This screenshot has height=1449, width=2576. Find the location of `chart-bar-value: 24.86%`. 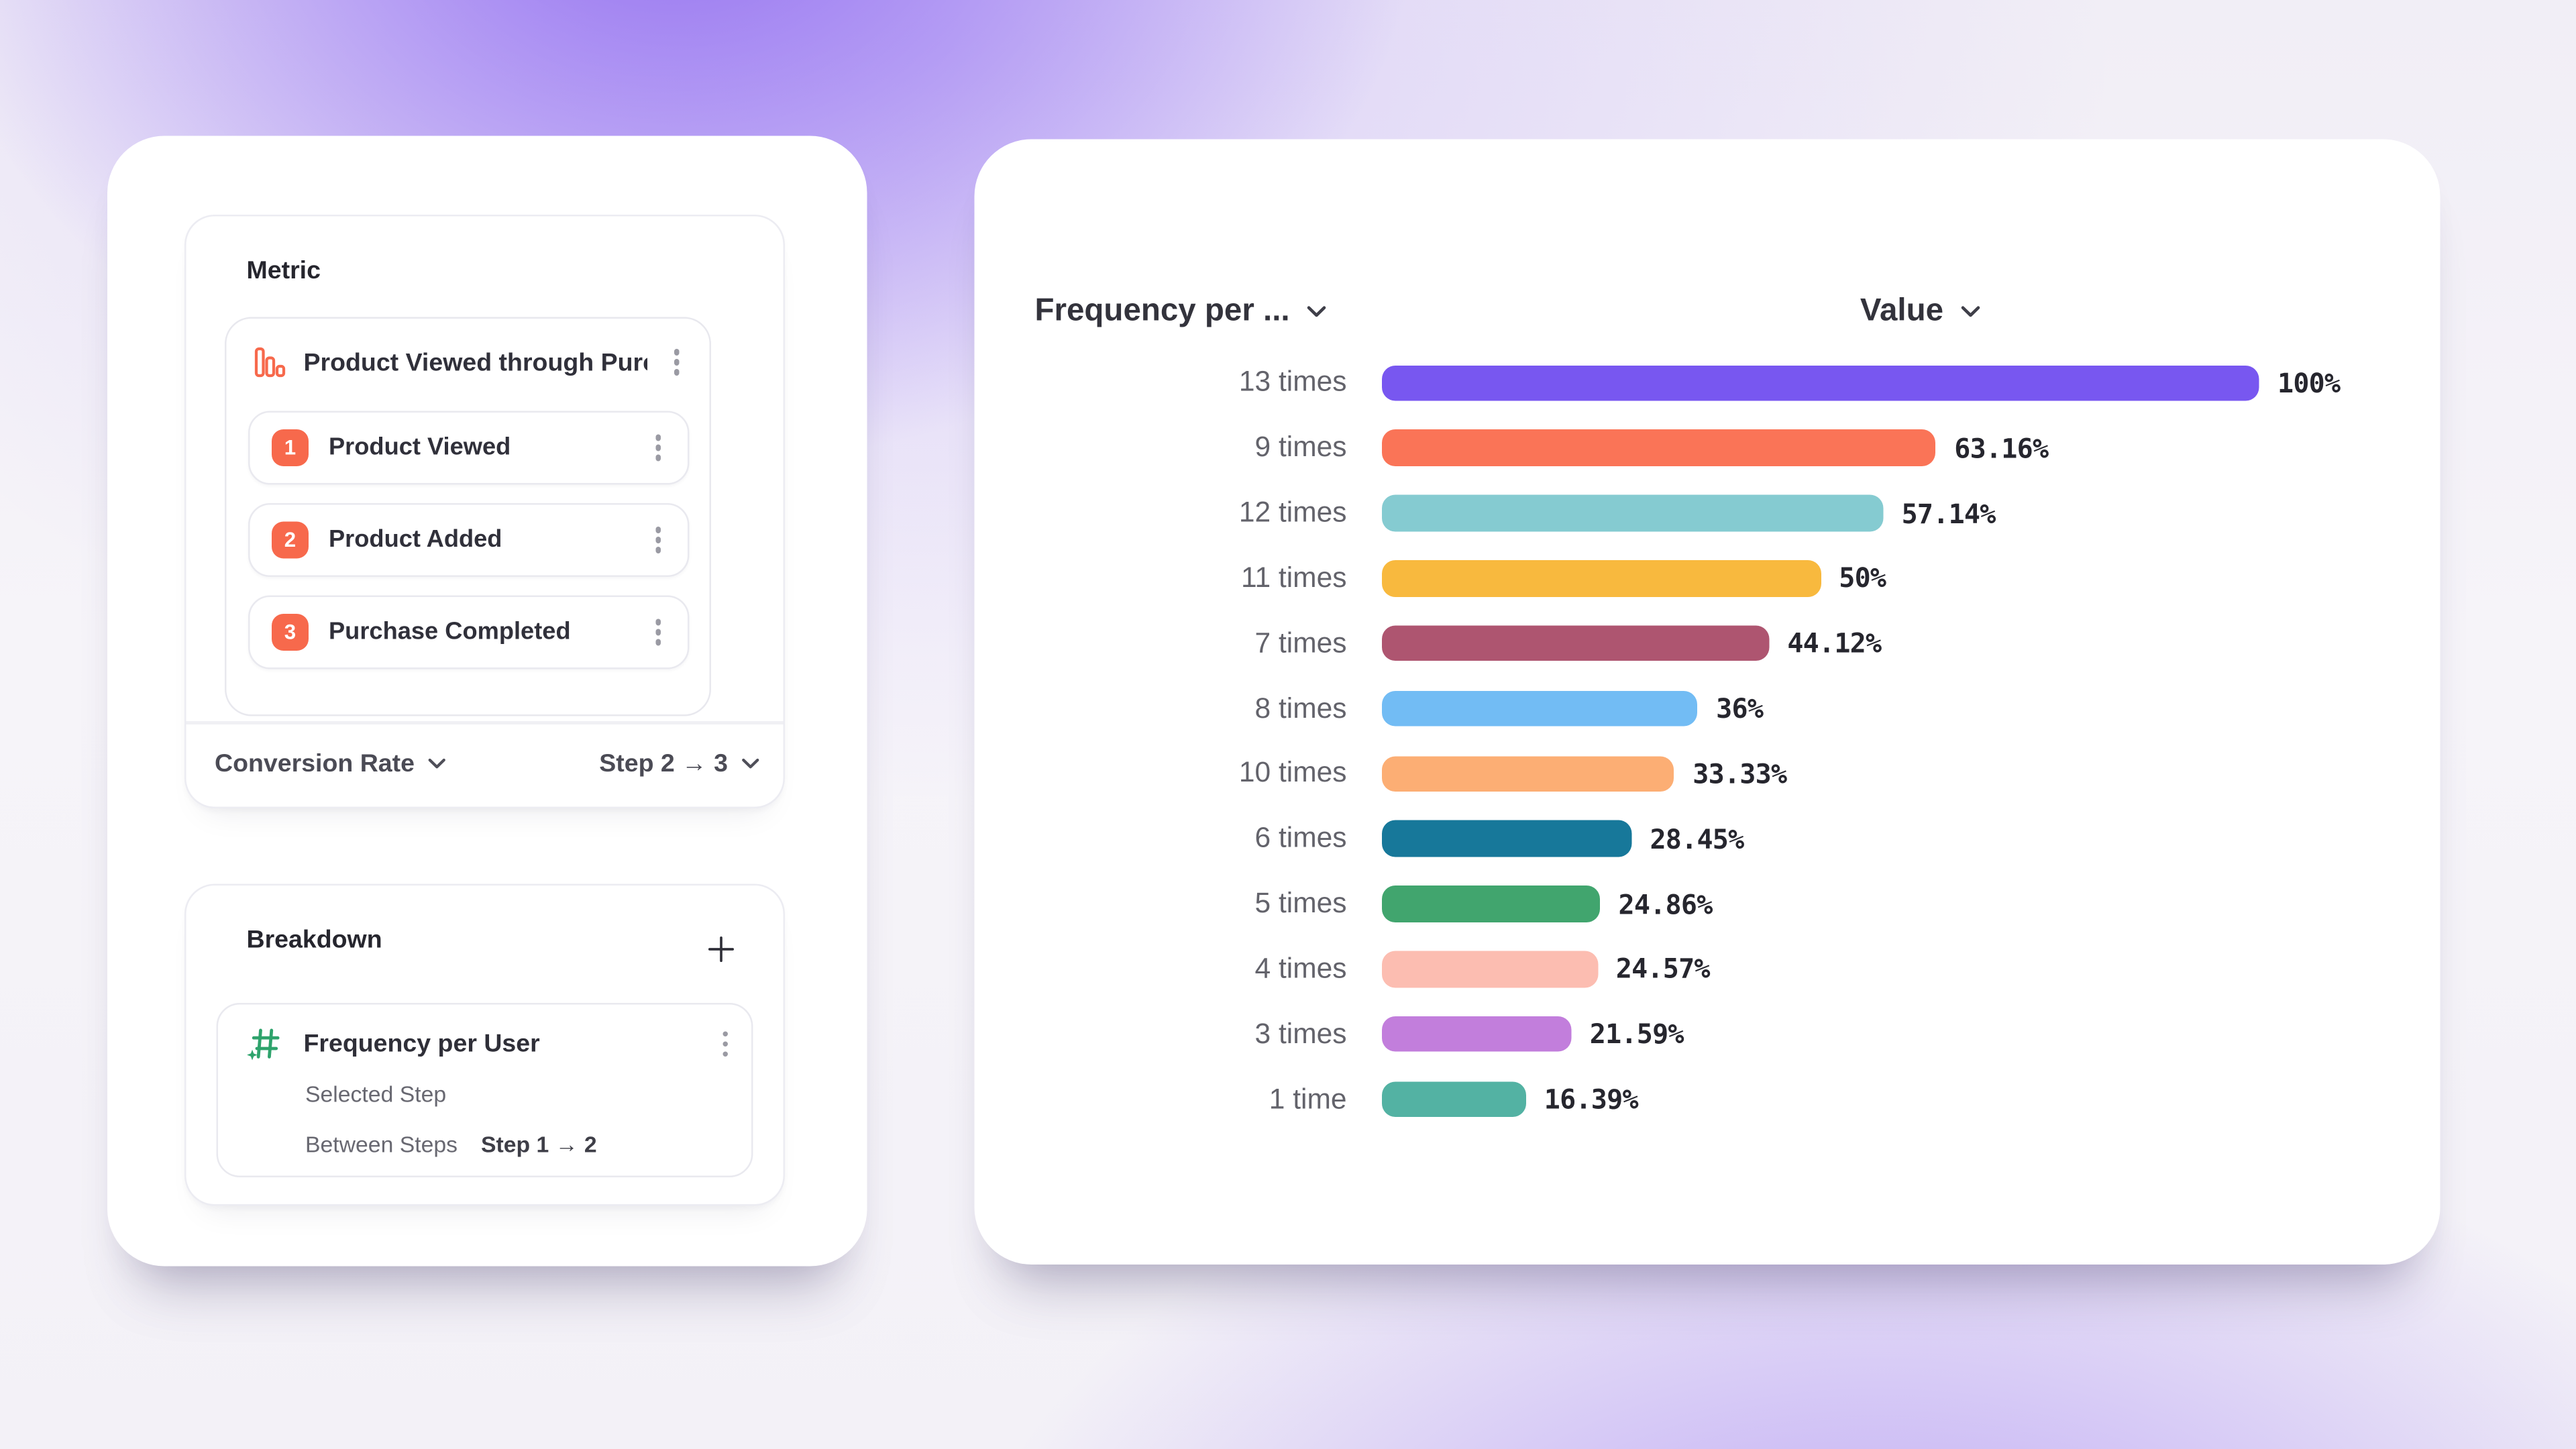

chart-bar-value: 24.86% is located at coordinates (1665, 904).